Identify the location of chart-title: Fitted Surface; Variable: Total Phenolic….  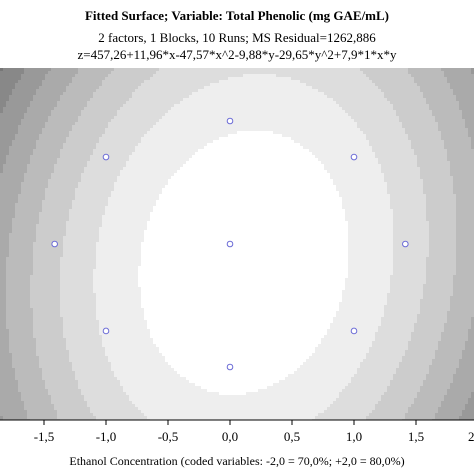
(237, 15).